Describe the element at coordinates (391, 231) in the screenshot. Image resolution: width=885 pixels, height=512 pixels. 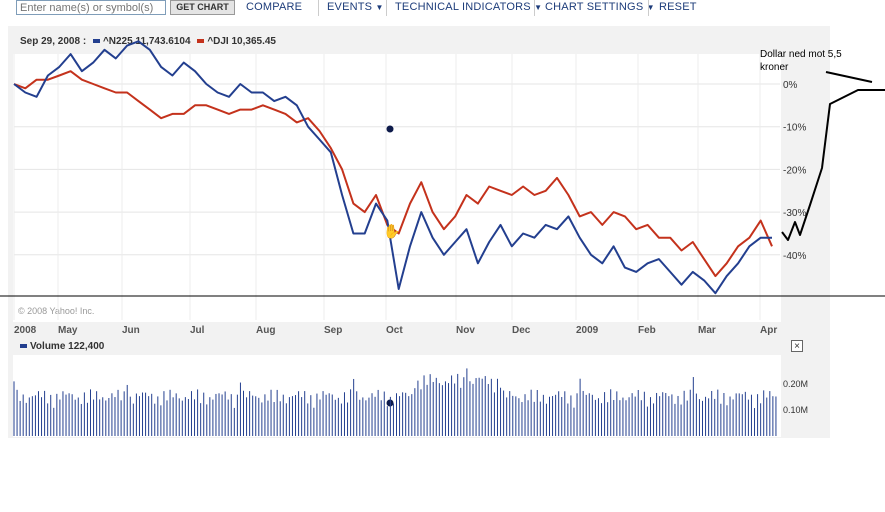
I see `hand-cursor-icon: ✋` at that location.